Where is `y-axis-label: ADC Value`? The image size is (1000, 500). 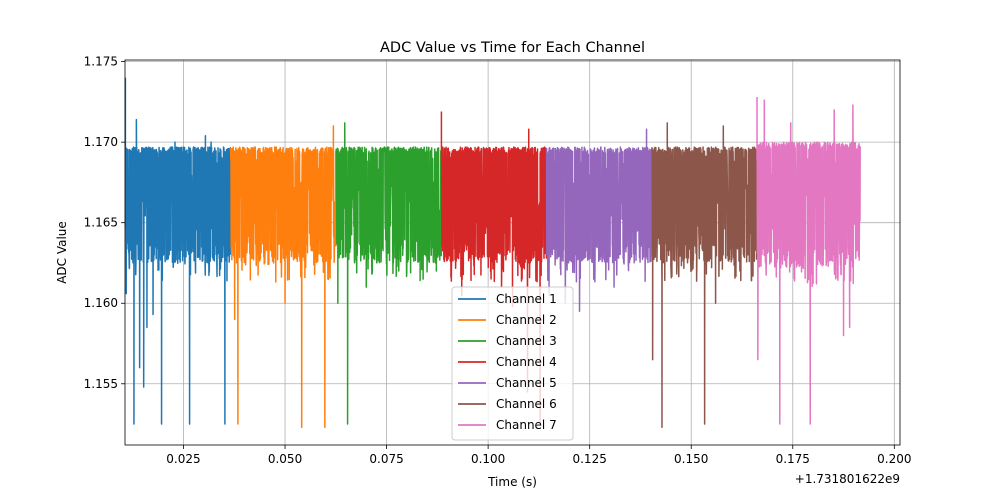
y-axis-label: ADC Value is located at coordinates (62, 252).